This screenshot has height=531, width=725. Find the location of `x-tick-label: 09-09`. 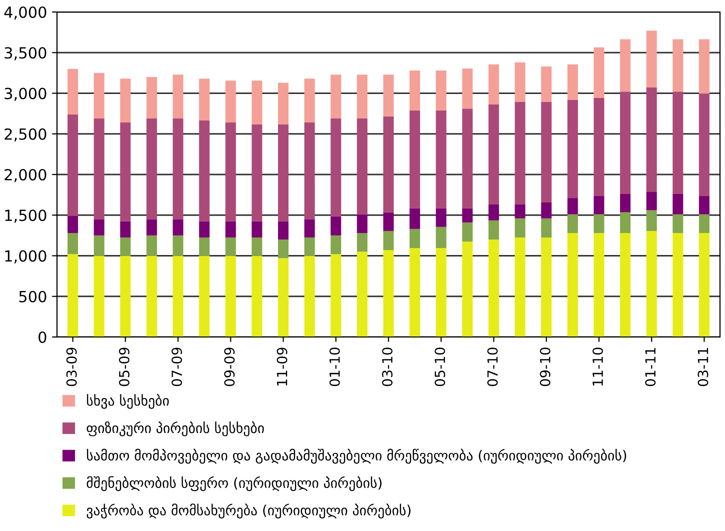

x-tick-label: 09-09 is located at coordinates (229, 367).